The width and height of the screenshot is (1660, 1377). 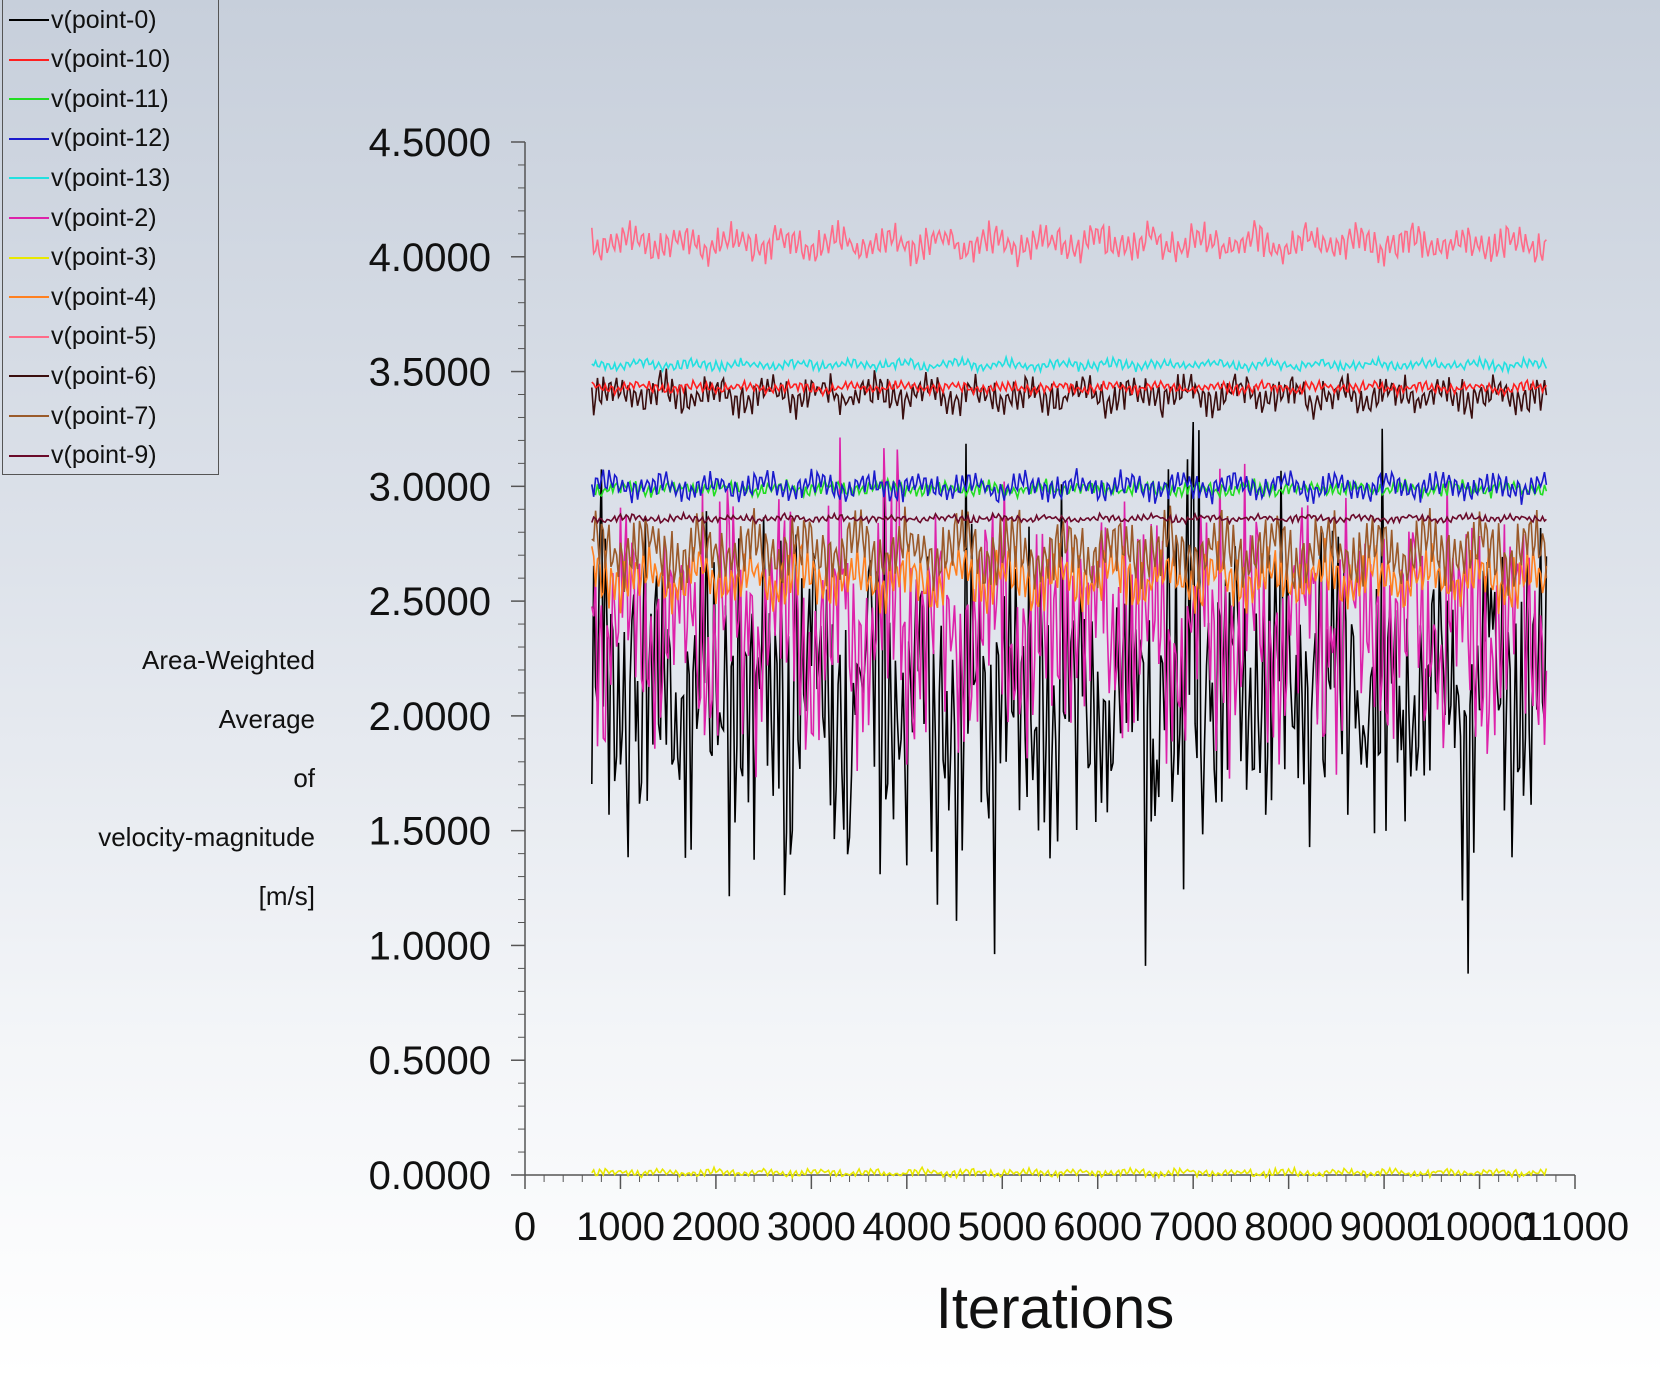 I want to click on y-tick-label: 4.0000, so click(x=430, y=258).